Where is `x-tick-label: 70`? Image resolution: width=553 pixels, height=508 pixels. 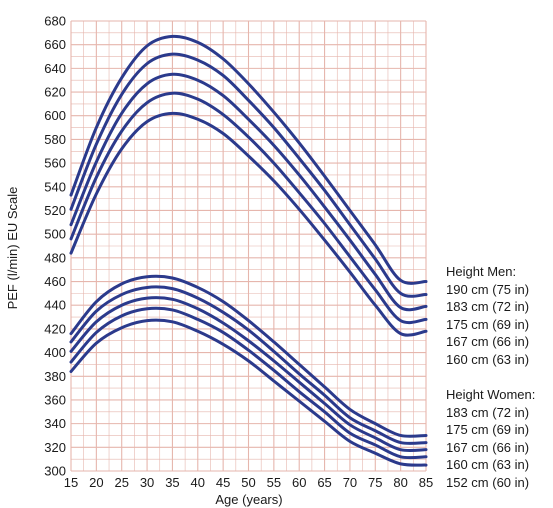 x-tick-label: 70 is located at coordinates (350, 482).